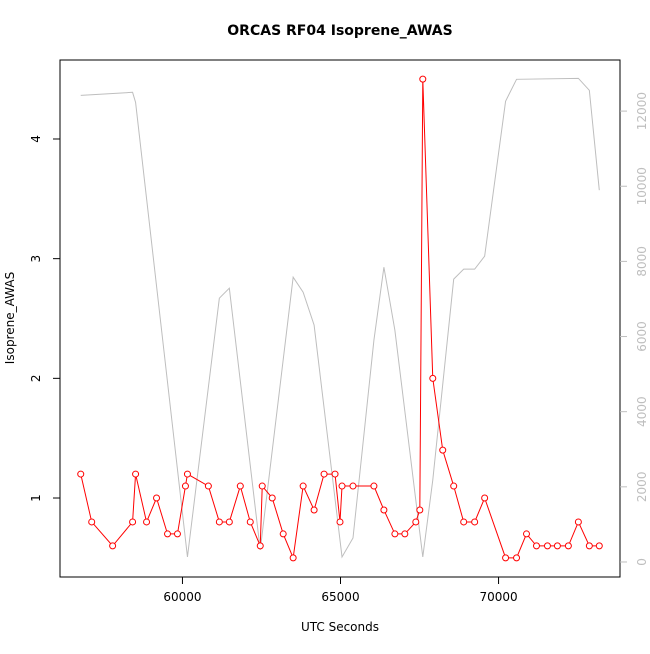 This screenshot has width=650, height=654. What do you see at coordinates (36, 498) in the screenshot?
I see `y-tick-label: 1` at bounding box center [36, 498].